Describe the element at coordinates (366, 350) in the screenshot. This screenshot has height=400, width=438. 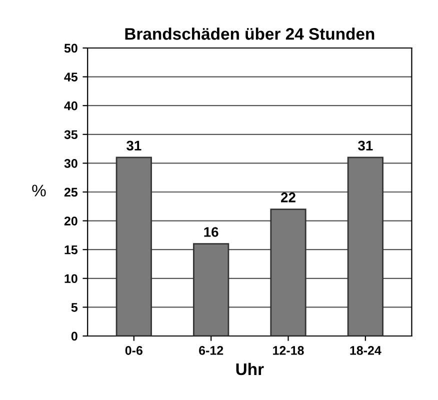
I see `x-tick-label: 18-24` at that location.